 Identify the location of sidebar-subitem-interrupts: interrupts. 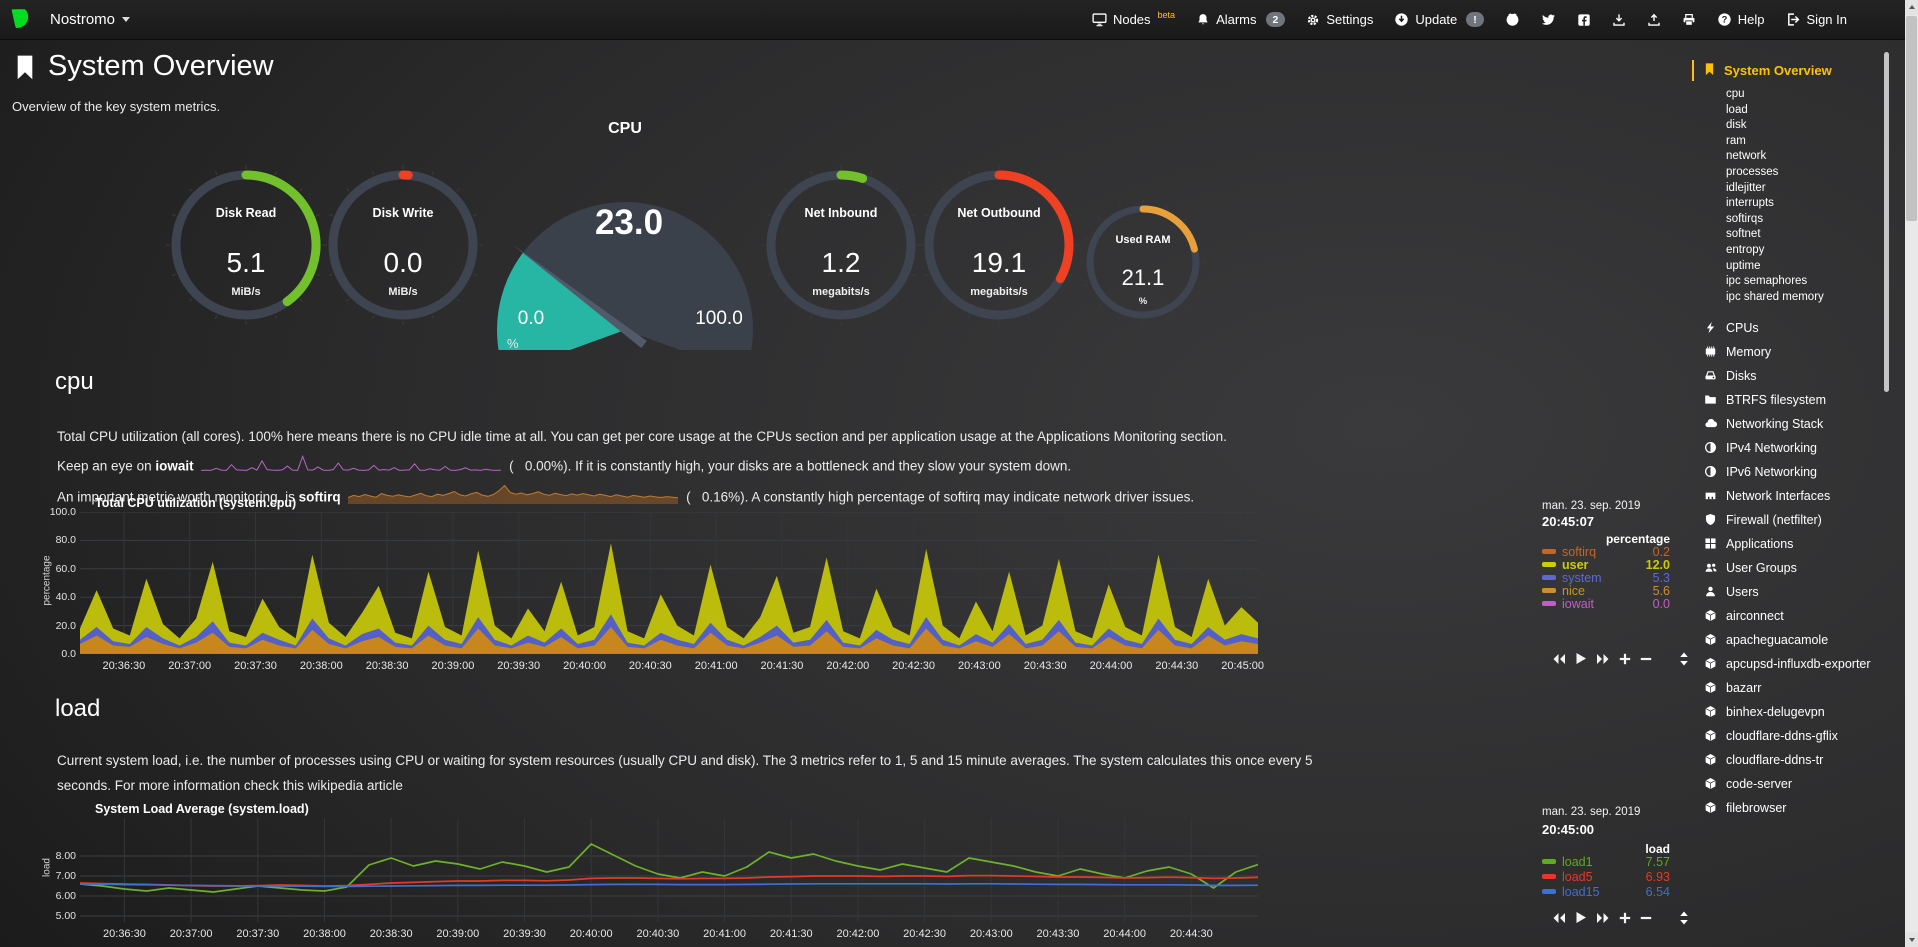
(1750, 203).